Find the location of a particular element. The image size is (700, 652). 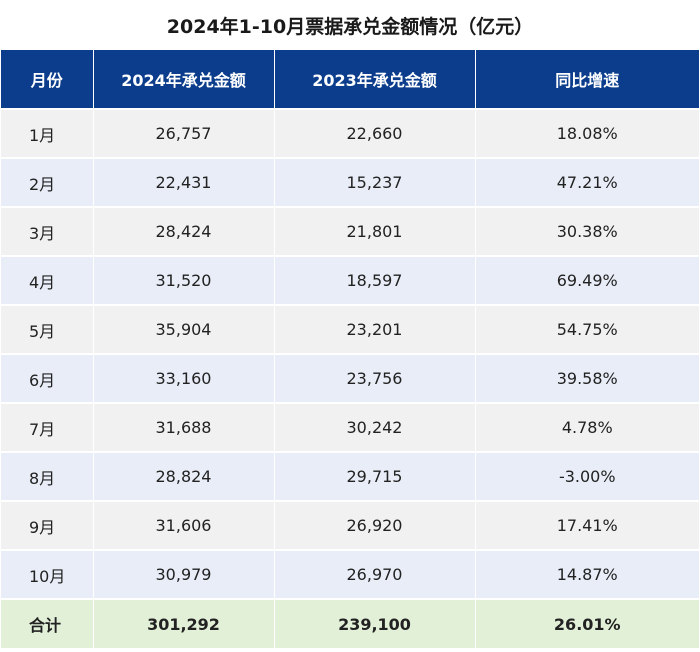

table-row: 9月 31,606 26,920 17.41% is located at coordinates (350, 526).